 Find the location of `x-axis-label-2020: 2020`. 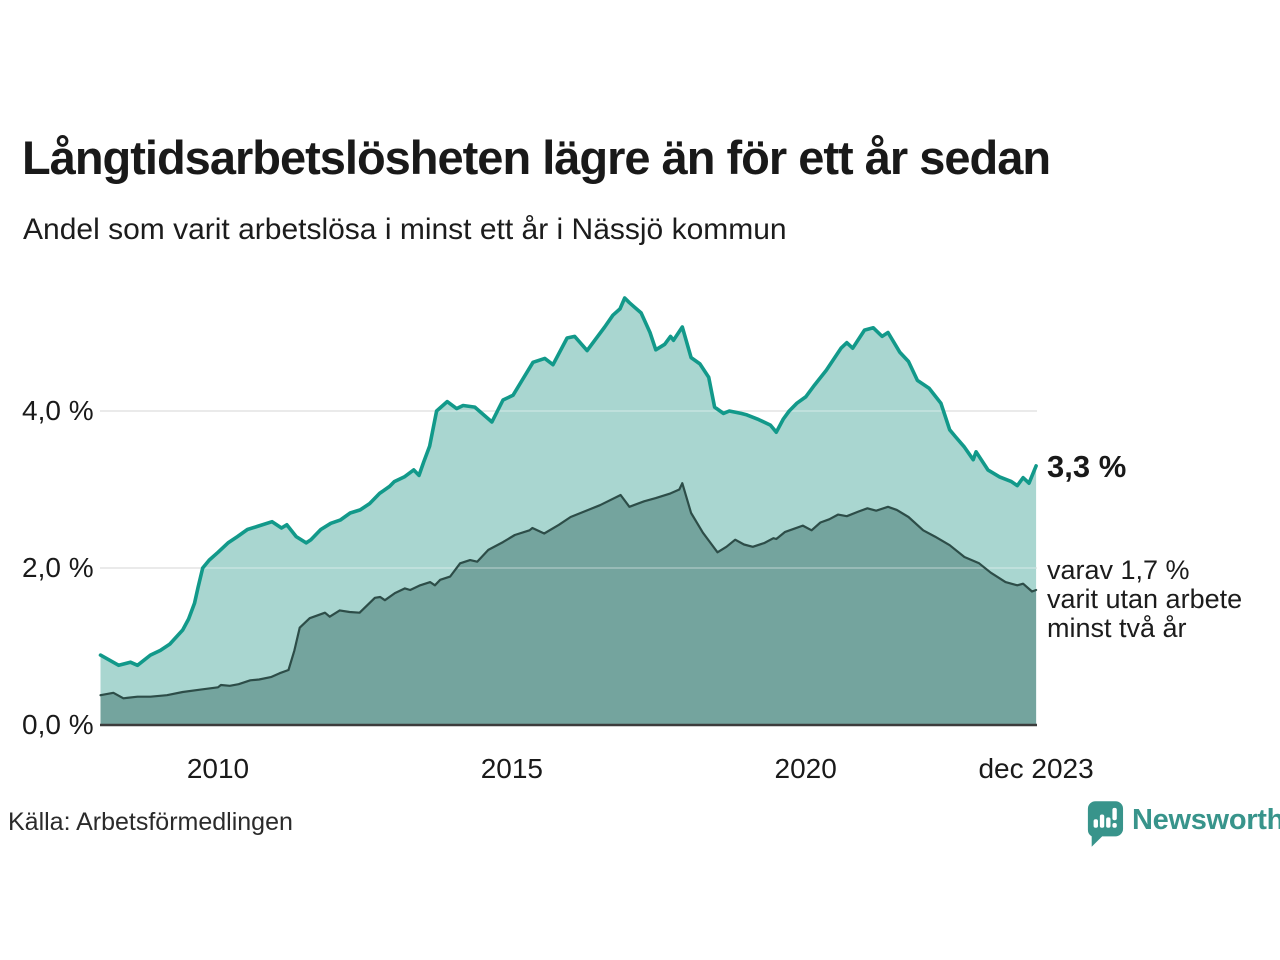

x-axis-label-2020: 2020 is located at coordinates (805, 768).